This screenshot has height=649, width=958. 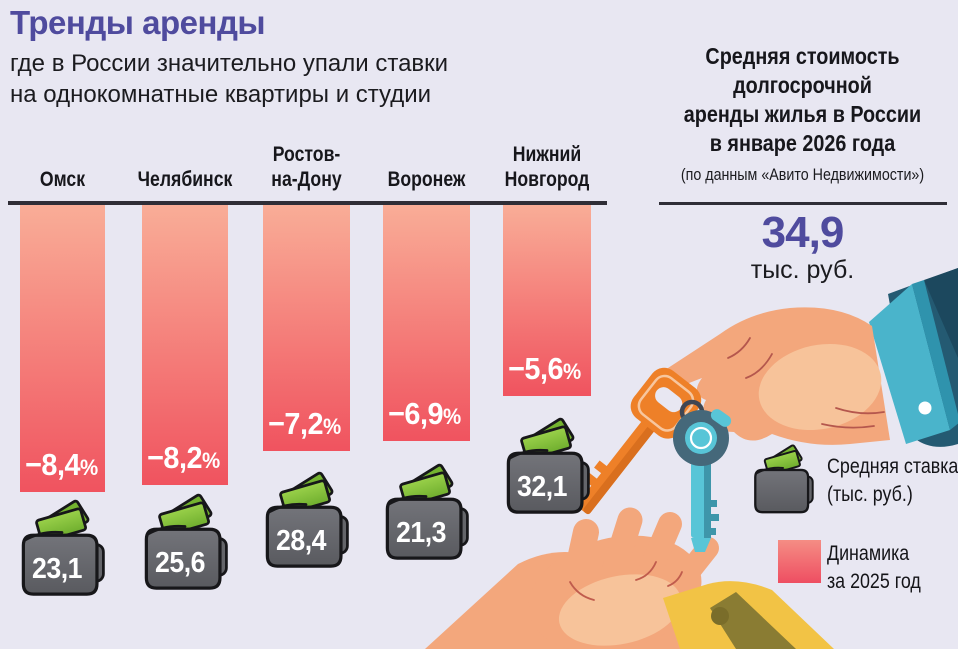 I want to click on rate-value: 23,1, so click(x=57, y=569).